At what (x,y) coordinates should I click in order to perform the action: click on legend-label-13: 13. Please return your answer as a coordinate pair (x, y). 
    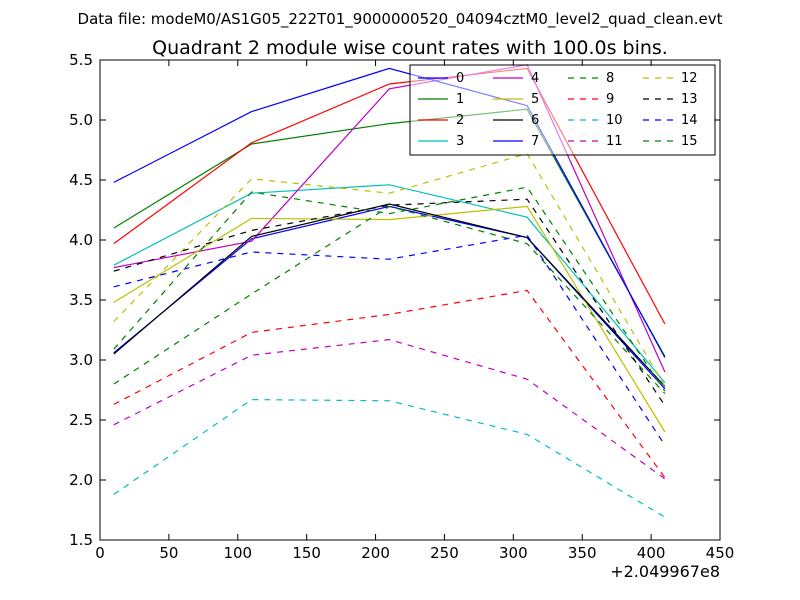
    Looking at the image, I should click on (689, 99).